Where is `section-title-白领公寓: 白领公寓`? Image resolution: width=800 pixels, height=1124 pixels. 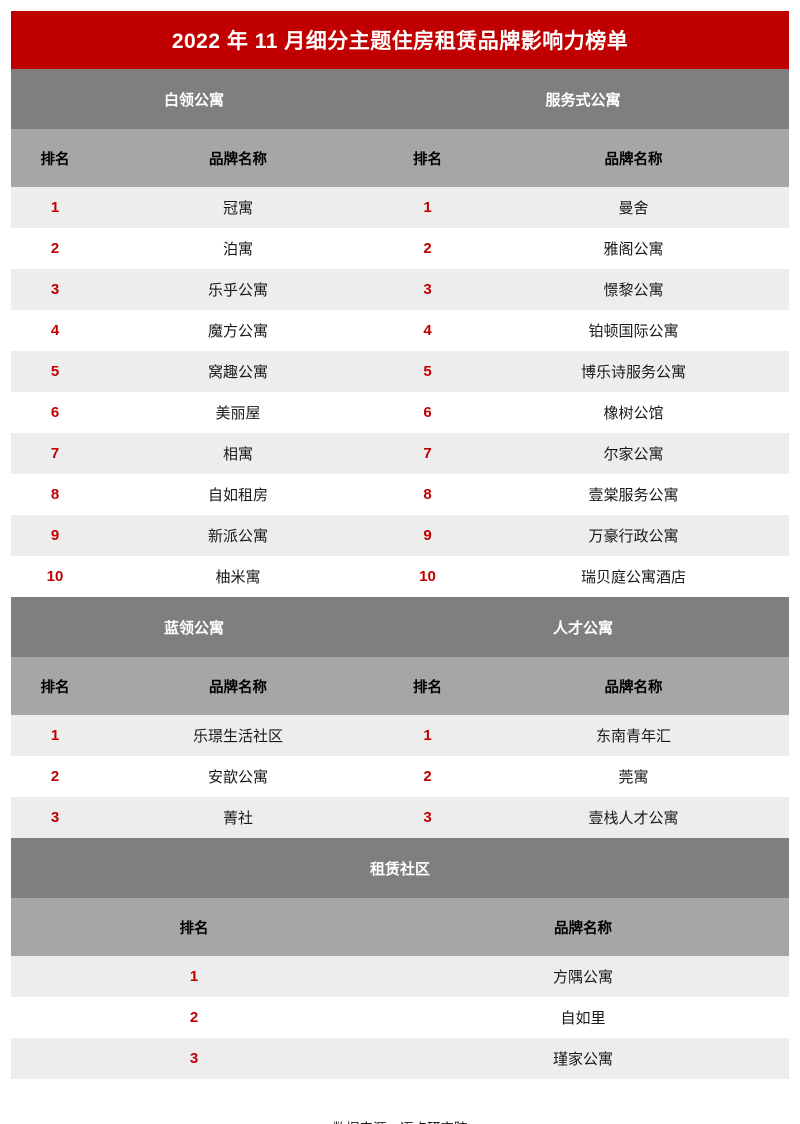 section-title-白领公寓: 白领公寓 is located at coordinates (194, 99).